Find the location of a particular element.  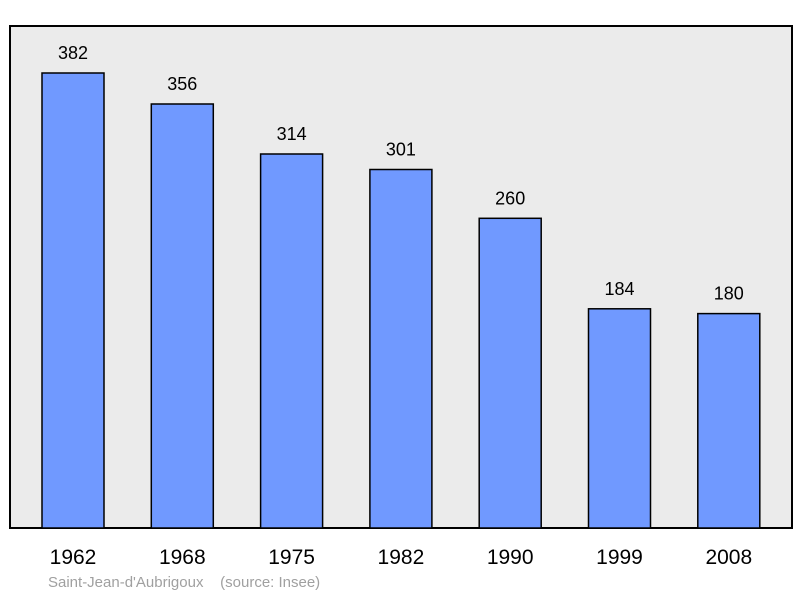

x-tick-labels-group: 1962 1968 1975 1982 1990 1999 2008 is located at coordinates (401, 557).